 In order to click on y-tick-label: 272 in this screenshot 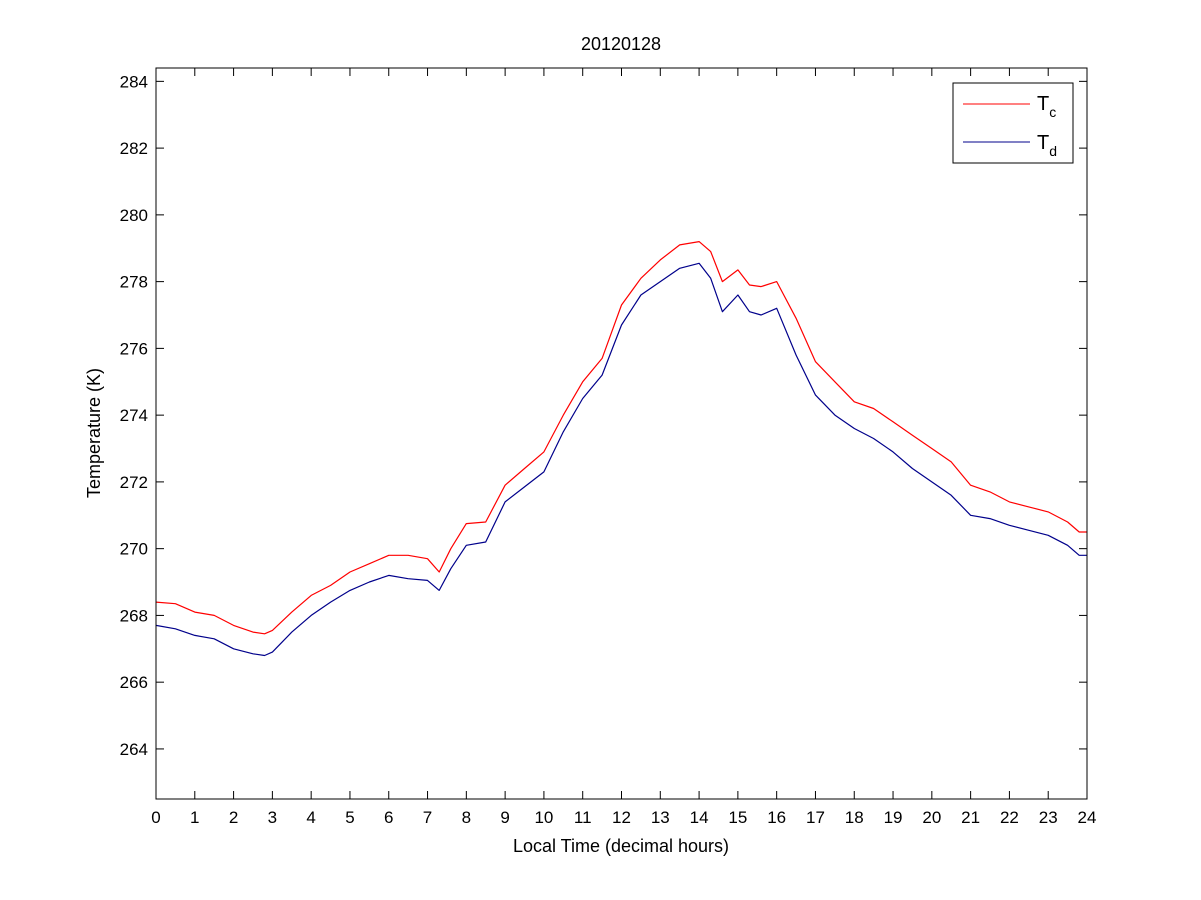, I will do `click(134, 482)`.